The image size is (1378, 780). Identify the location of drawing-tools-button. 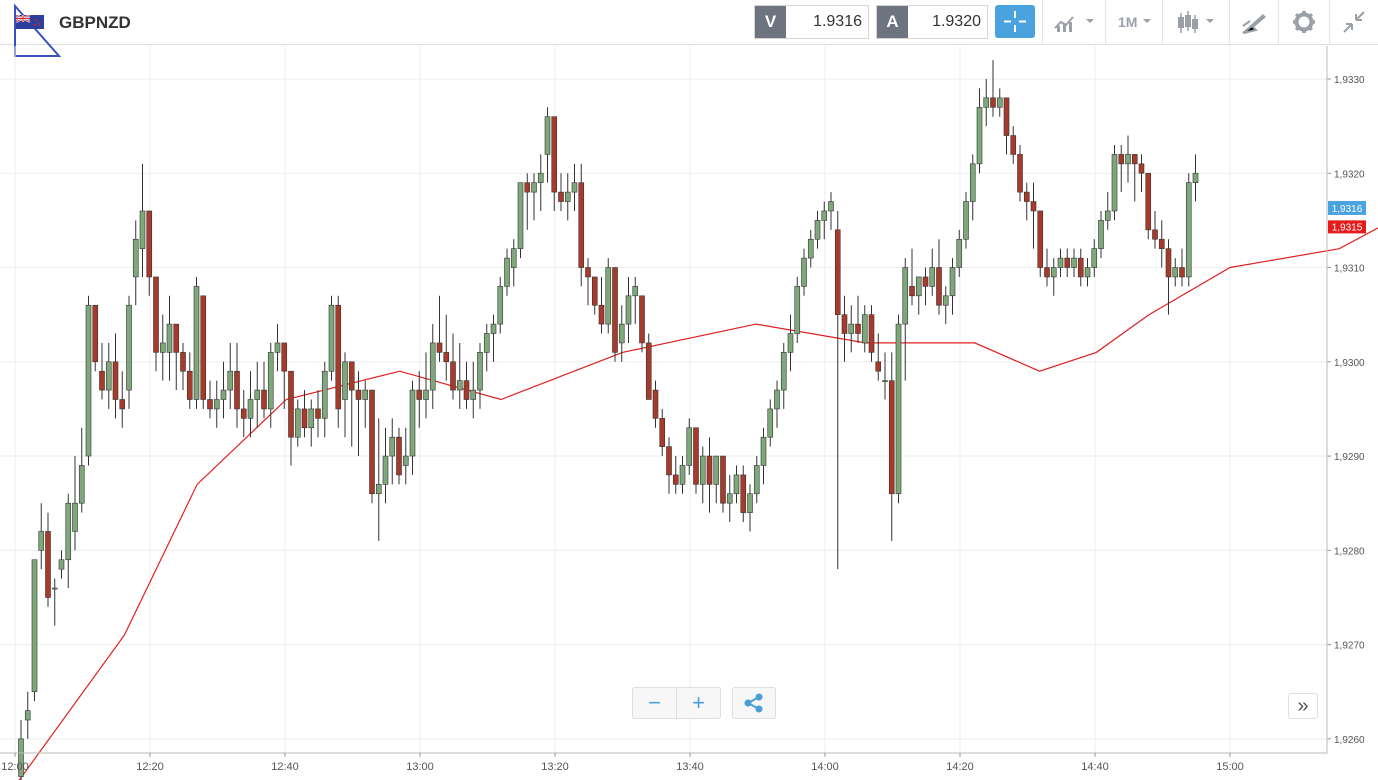
(1253, 22).